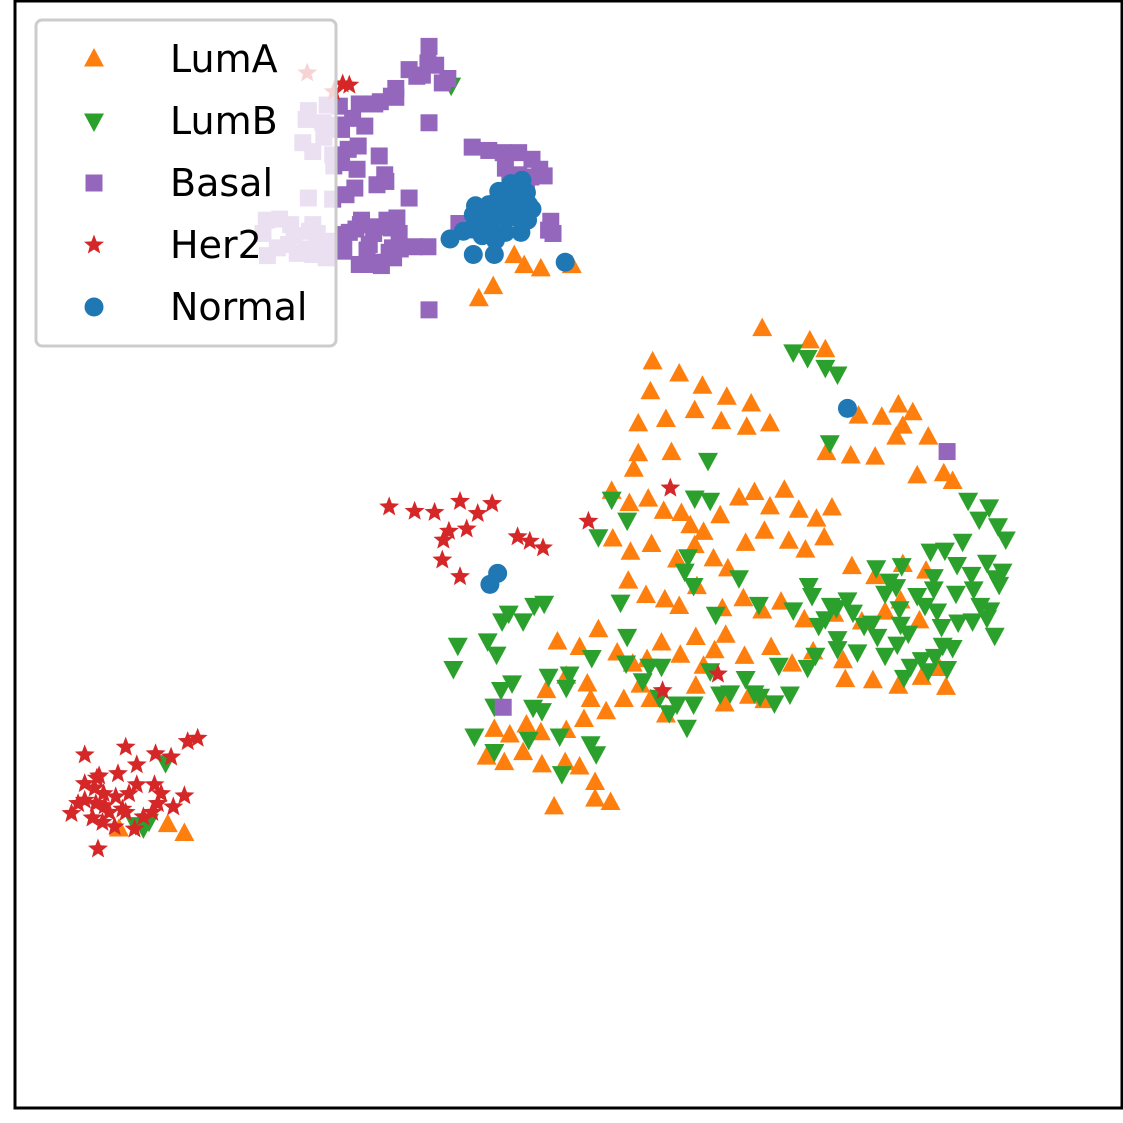 This screenshot has width=1123, height=1123. Describe the element at coordinates (94, 244) in the screenshot. I see `legend-marker-her2` at that location.